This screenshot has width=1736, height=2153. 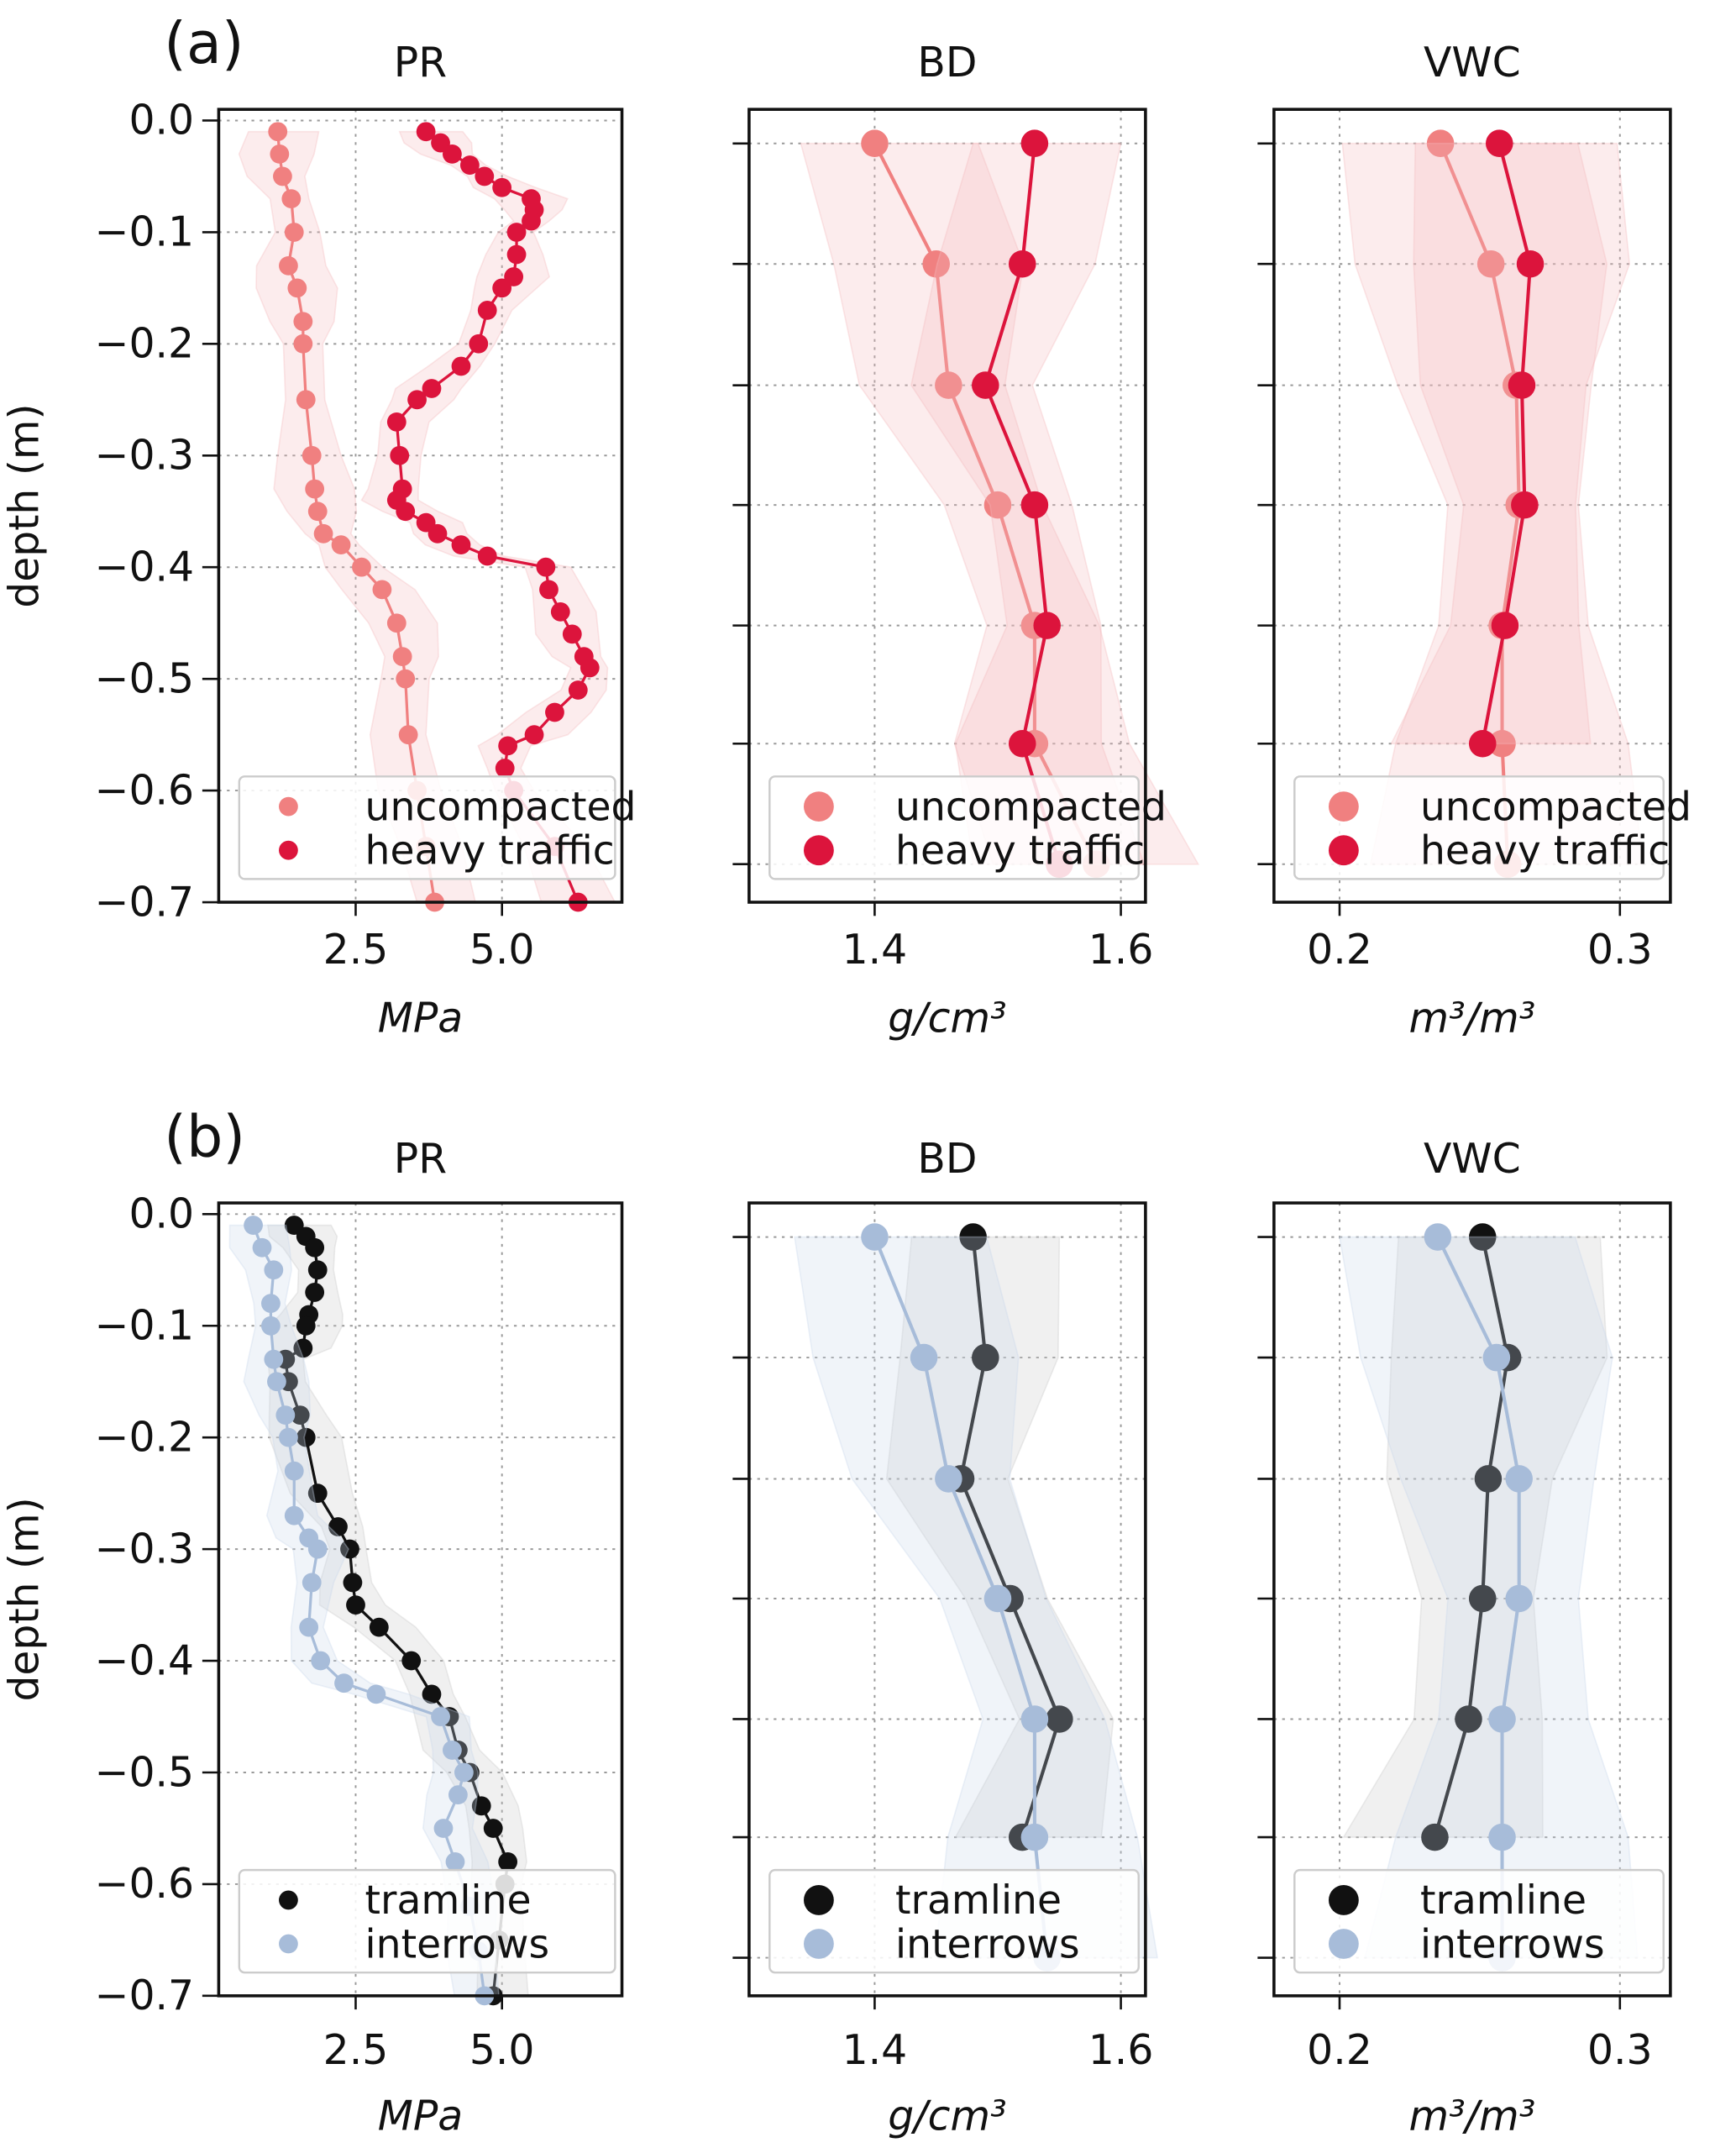 What do you see at coordinates (947, 2116) in the screenshot?
I see `x-axis-label: g/cm³` at bounding box center [947, 2116].